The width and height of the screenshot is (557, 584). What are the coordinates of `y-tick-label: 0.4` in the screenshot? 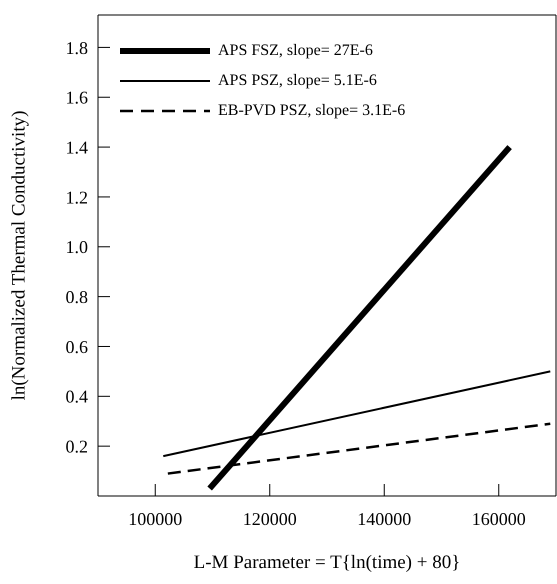 It's located at (77, 396).